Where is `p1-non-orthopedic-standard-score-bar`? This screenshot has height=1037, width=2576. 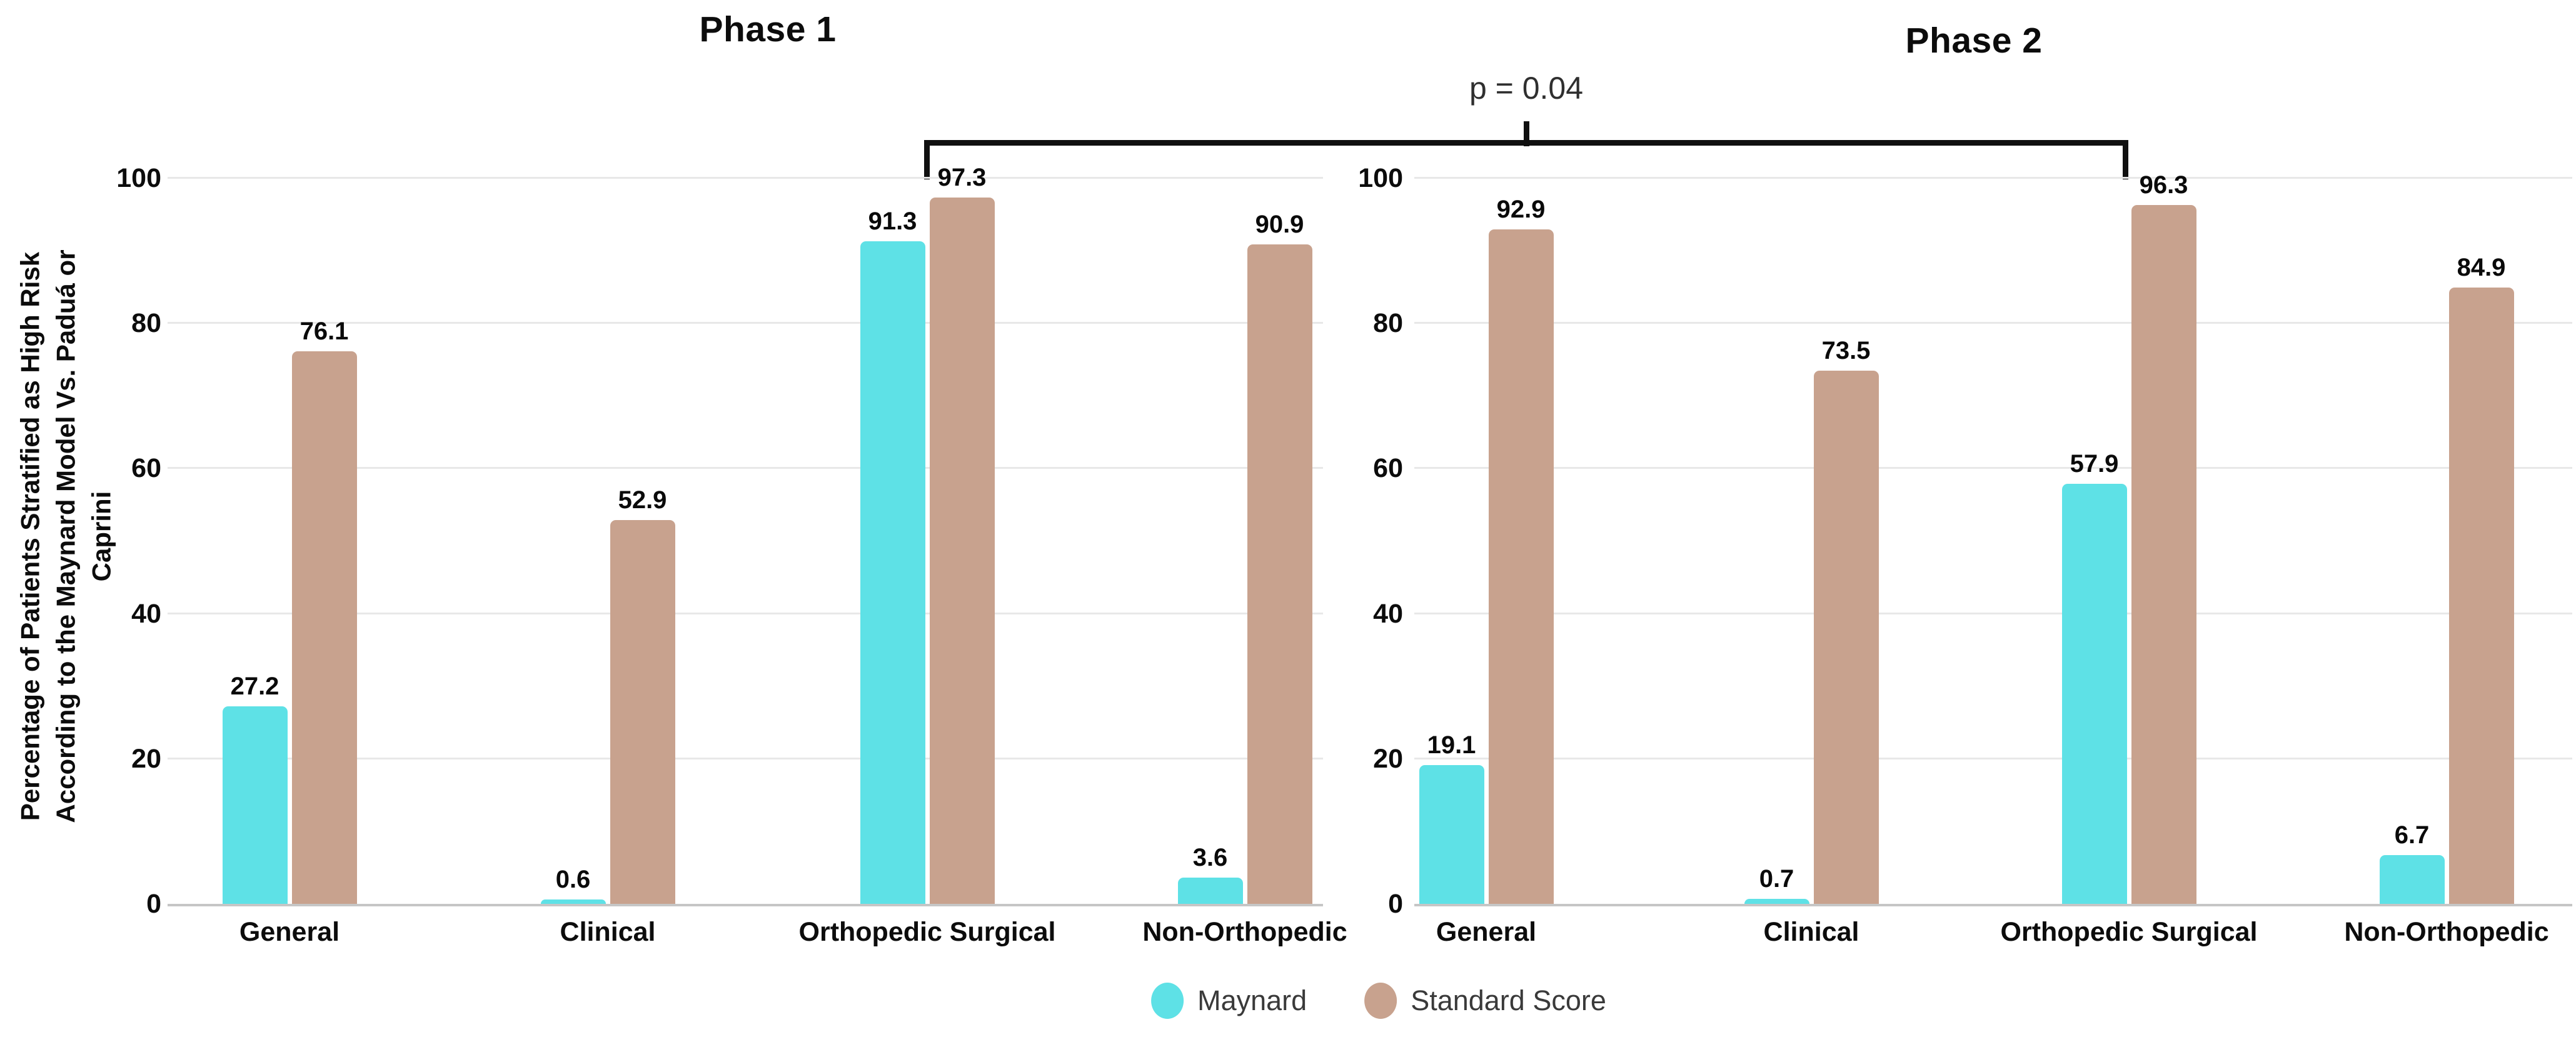 p1-non-orthopedic-standard-score-bar is located at coordinates (1279, 574).